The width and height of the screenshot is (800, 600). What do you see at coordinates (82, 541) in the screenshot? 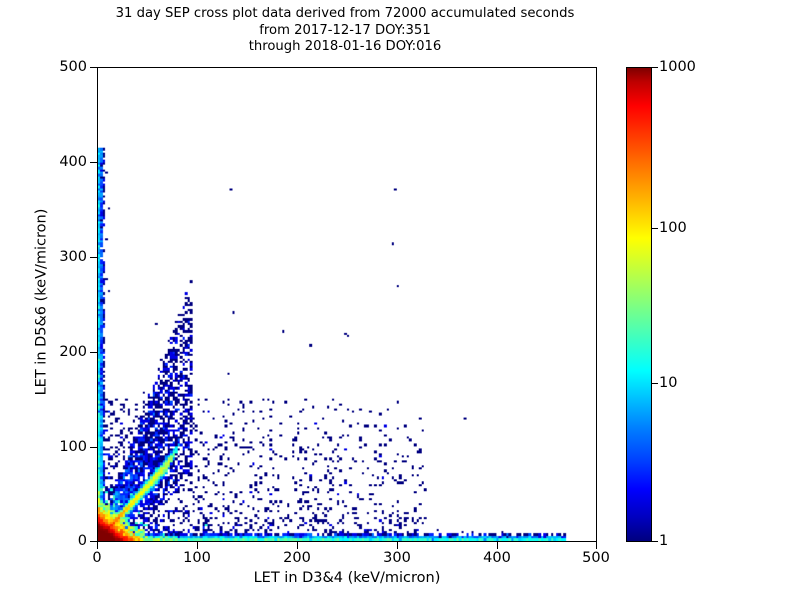
I see `y-ticklabel-0: 0` at bounding box center [82, 541].